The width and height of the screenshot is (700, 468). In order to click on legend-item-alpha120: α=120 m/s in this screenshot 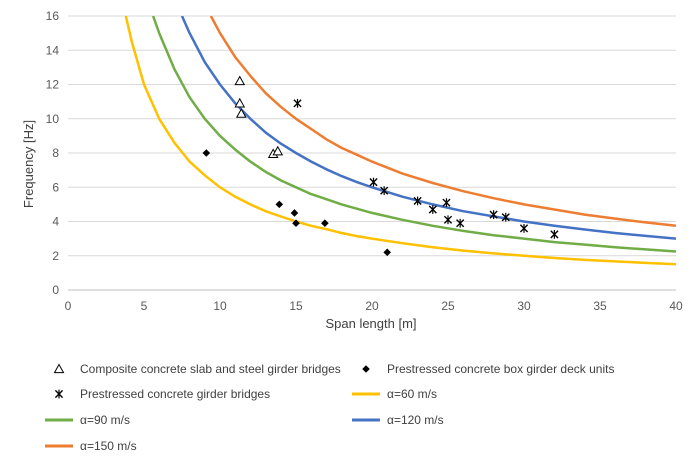, I will do `click(398, 420)`.